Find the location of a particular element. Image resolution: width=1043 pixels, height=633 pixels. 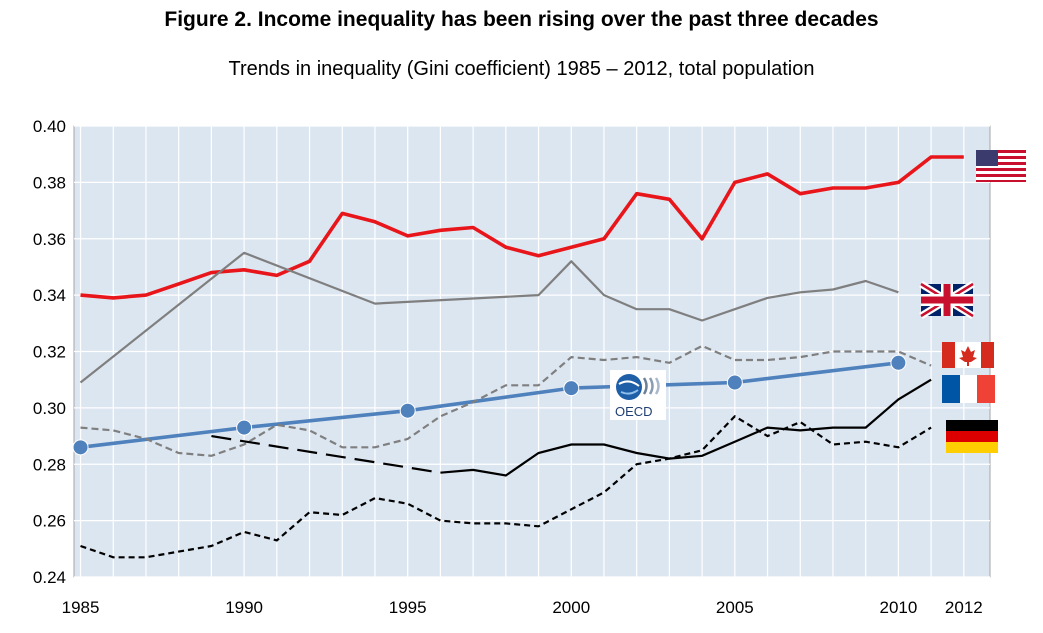

x-tick-label: 2005 is located at coordinates (735, 607).